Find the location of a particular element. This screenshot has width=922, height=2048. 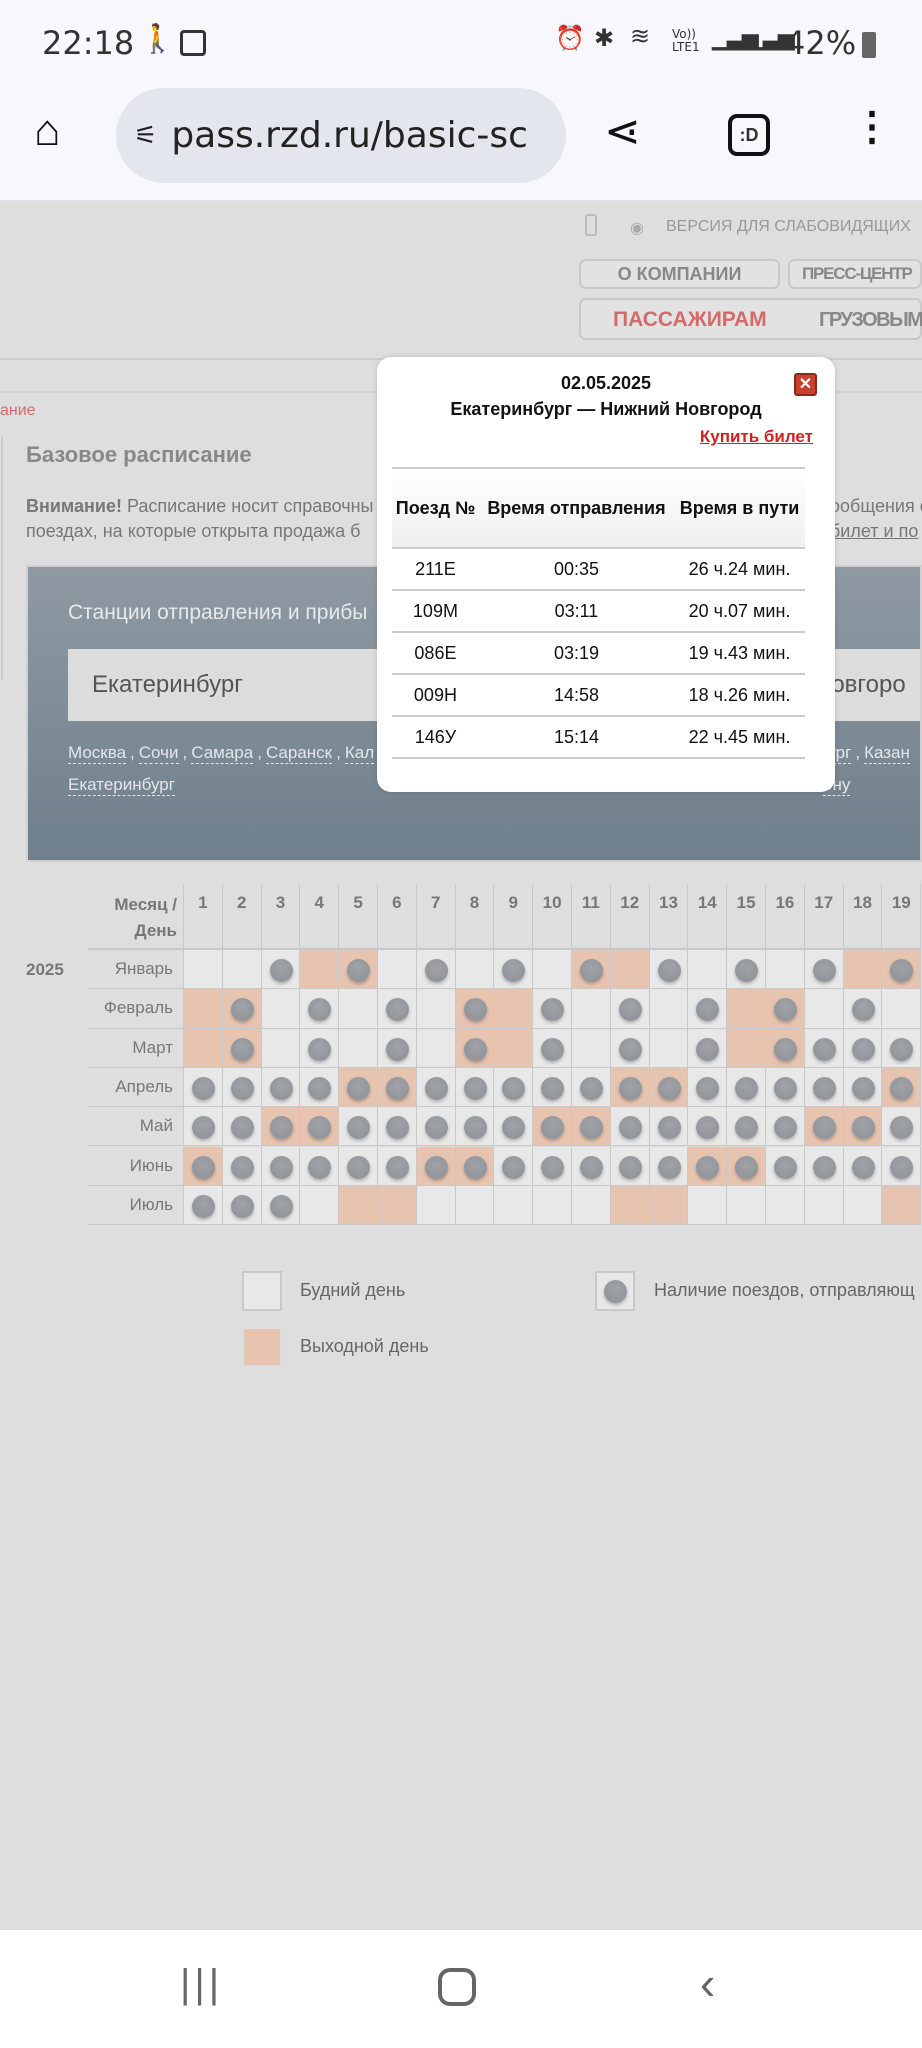

eye-icon: ◉ is located at coordinates (637, 228).